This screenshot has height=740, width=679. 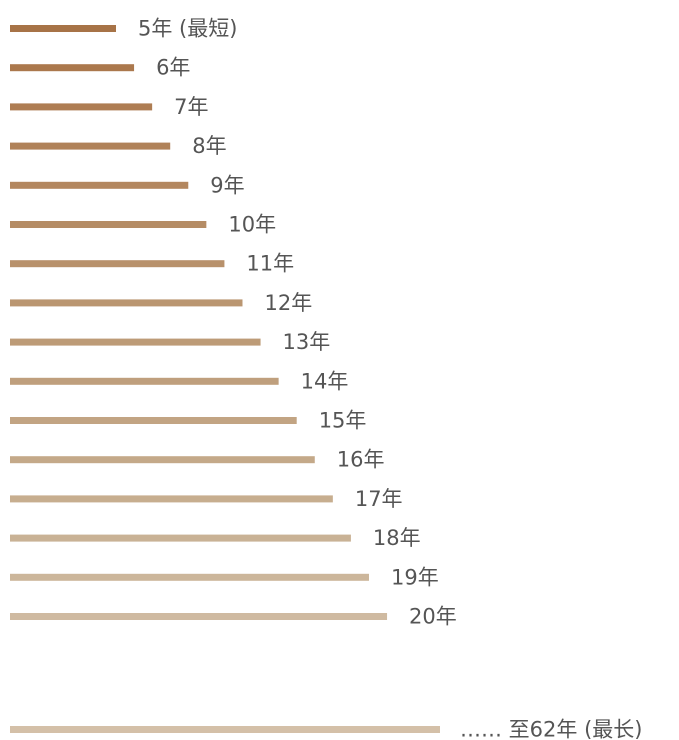 I want to click on bar-11-years, so click(x=117, y=264).